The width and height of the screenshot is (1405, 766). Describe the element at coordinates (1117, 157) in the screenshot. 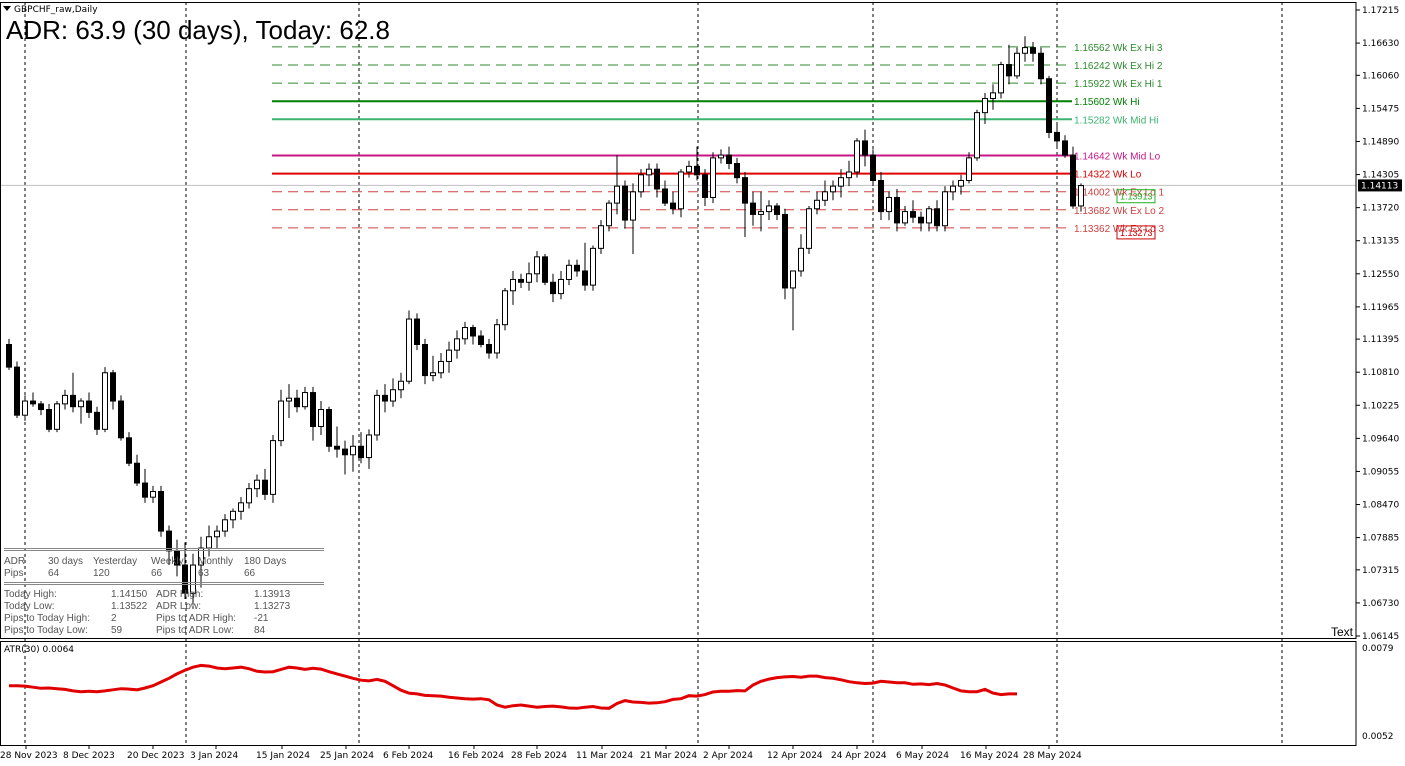

I see `level-label: 1.14642 Wk Mid Lo` at that location.